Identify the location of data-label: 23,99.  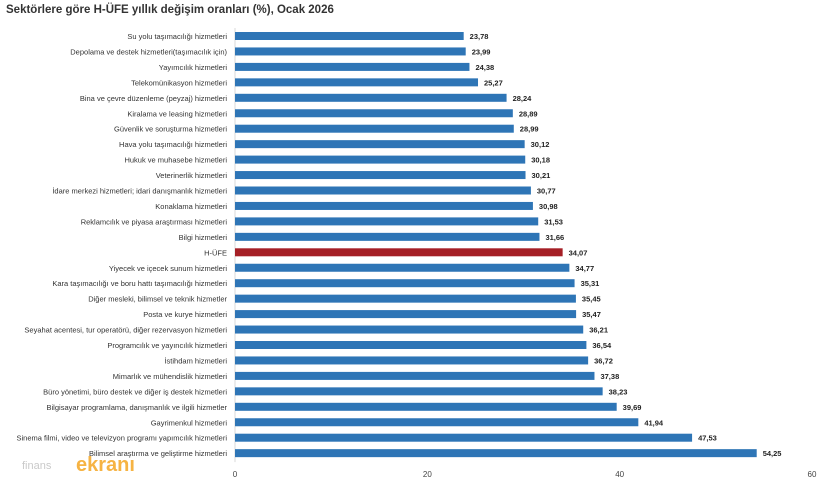
(481, 51).